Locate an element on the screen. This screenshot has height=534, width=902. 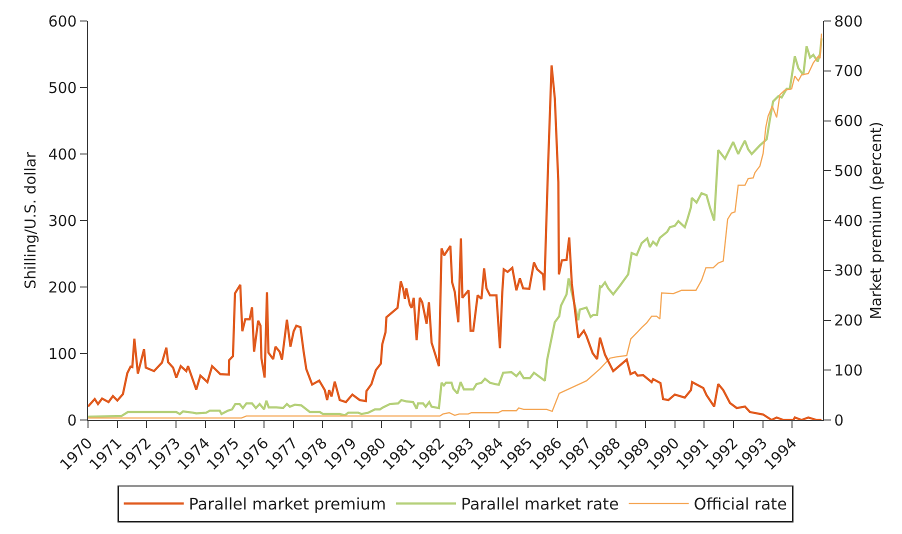
y2-tick-label: 300 is located at coordinates (848, 271).